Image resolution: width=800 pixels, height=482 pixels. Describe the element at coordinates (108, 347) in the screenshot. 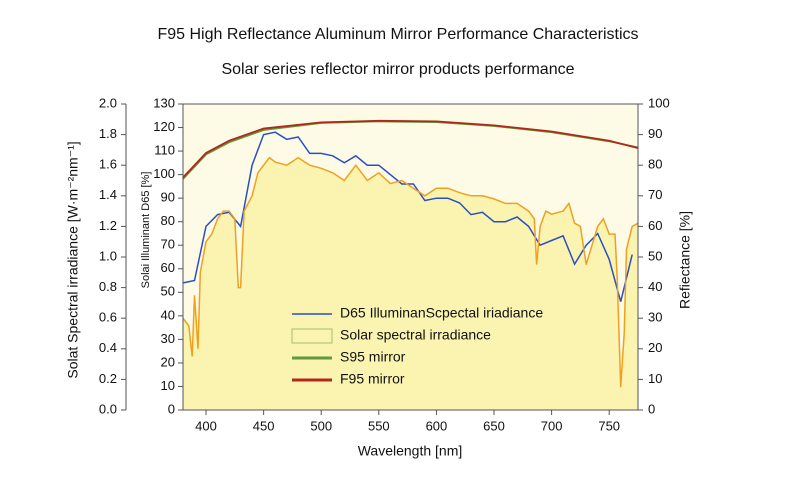

I see `y-tick-label: 0.4` at that location.